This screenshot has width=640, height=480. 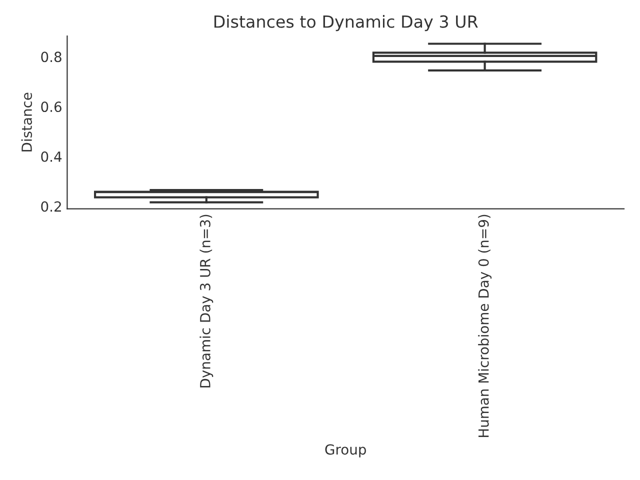 I want to click on y-tick-label: 0.8, so click(x=51, y=57).